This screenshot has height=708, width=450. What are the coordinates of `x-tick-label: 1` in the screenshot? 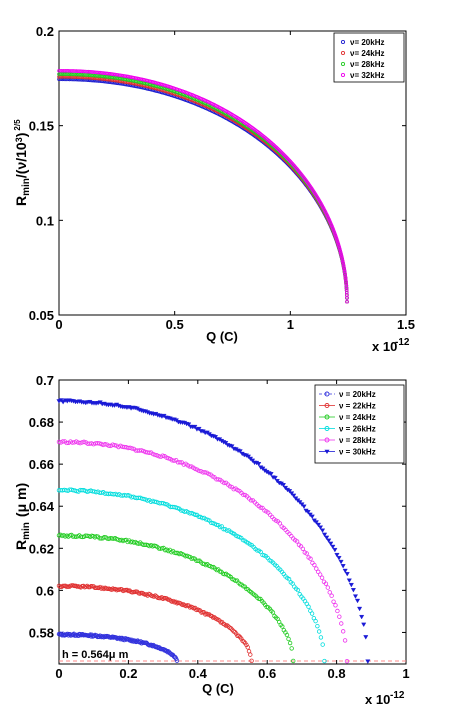 It's located at (290, 324).